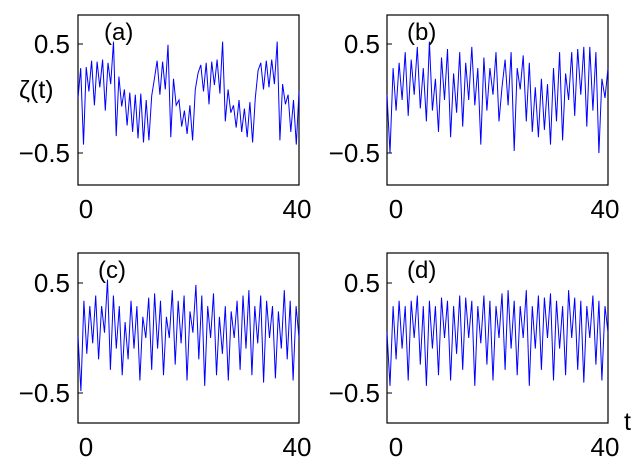 The image size is (643, 466). Describe the element at coordinates (118, 32) in the screenshot. I see `panel-label: (a)` at that location.